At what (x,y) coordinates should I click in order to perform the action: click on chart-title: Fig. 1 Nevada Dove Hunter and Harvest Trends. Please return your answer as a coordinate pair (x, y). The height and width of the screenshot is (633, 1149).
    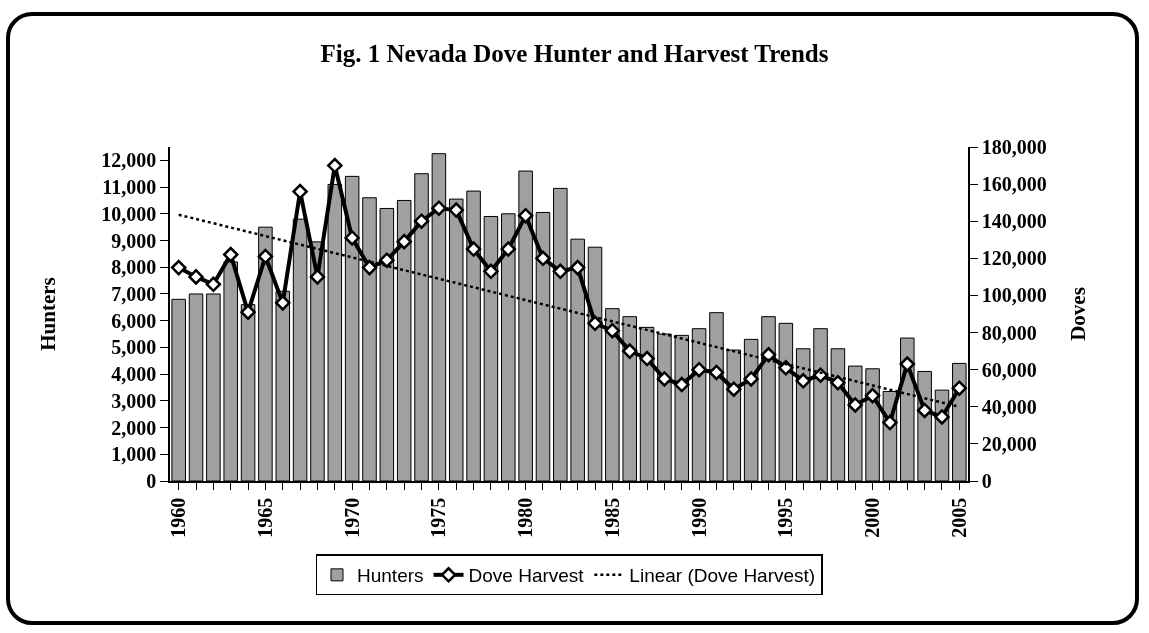
    Looking at the image, I should click on (574, 53).